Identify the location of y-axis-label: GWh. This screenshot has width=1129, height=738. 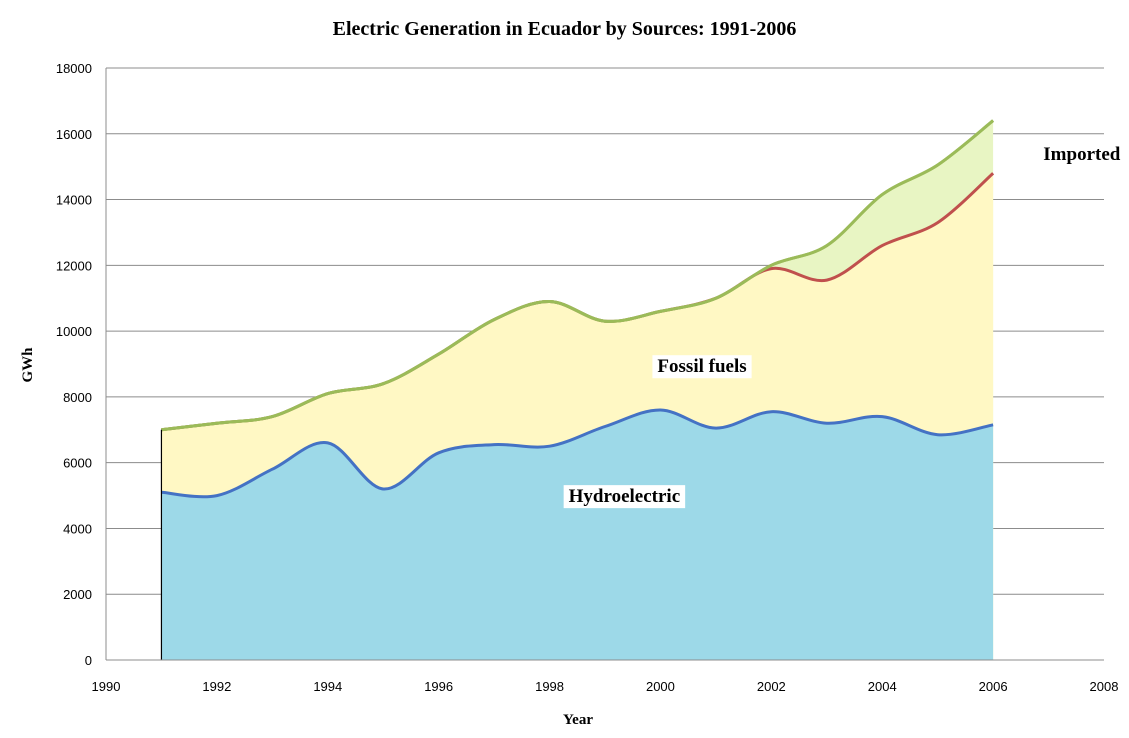
(28, 365).